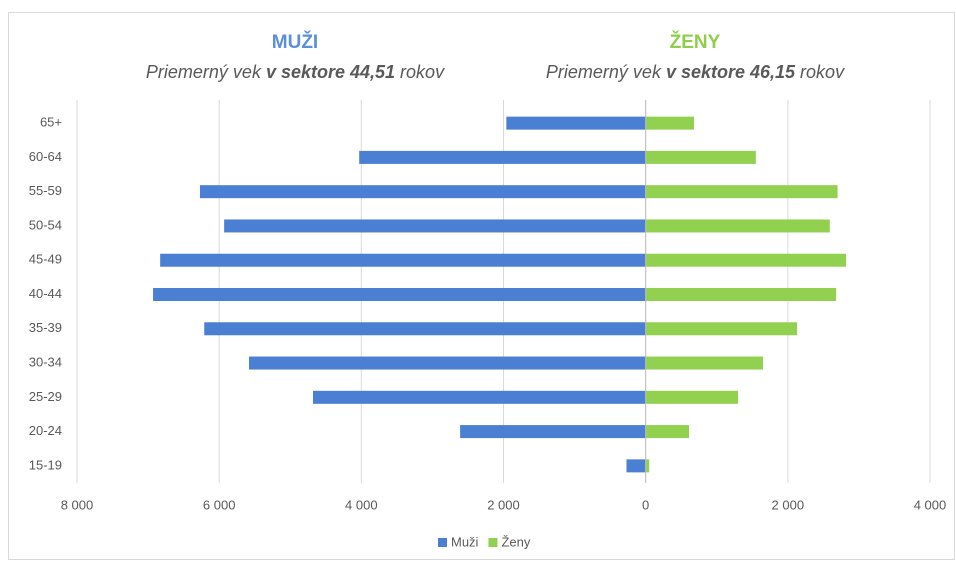 This screenshot has width=956, height=566. Describe the element at coordinates (45, 396) in the screenshot. I see `y-tick-label: 25-29` at that location.